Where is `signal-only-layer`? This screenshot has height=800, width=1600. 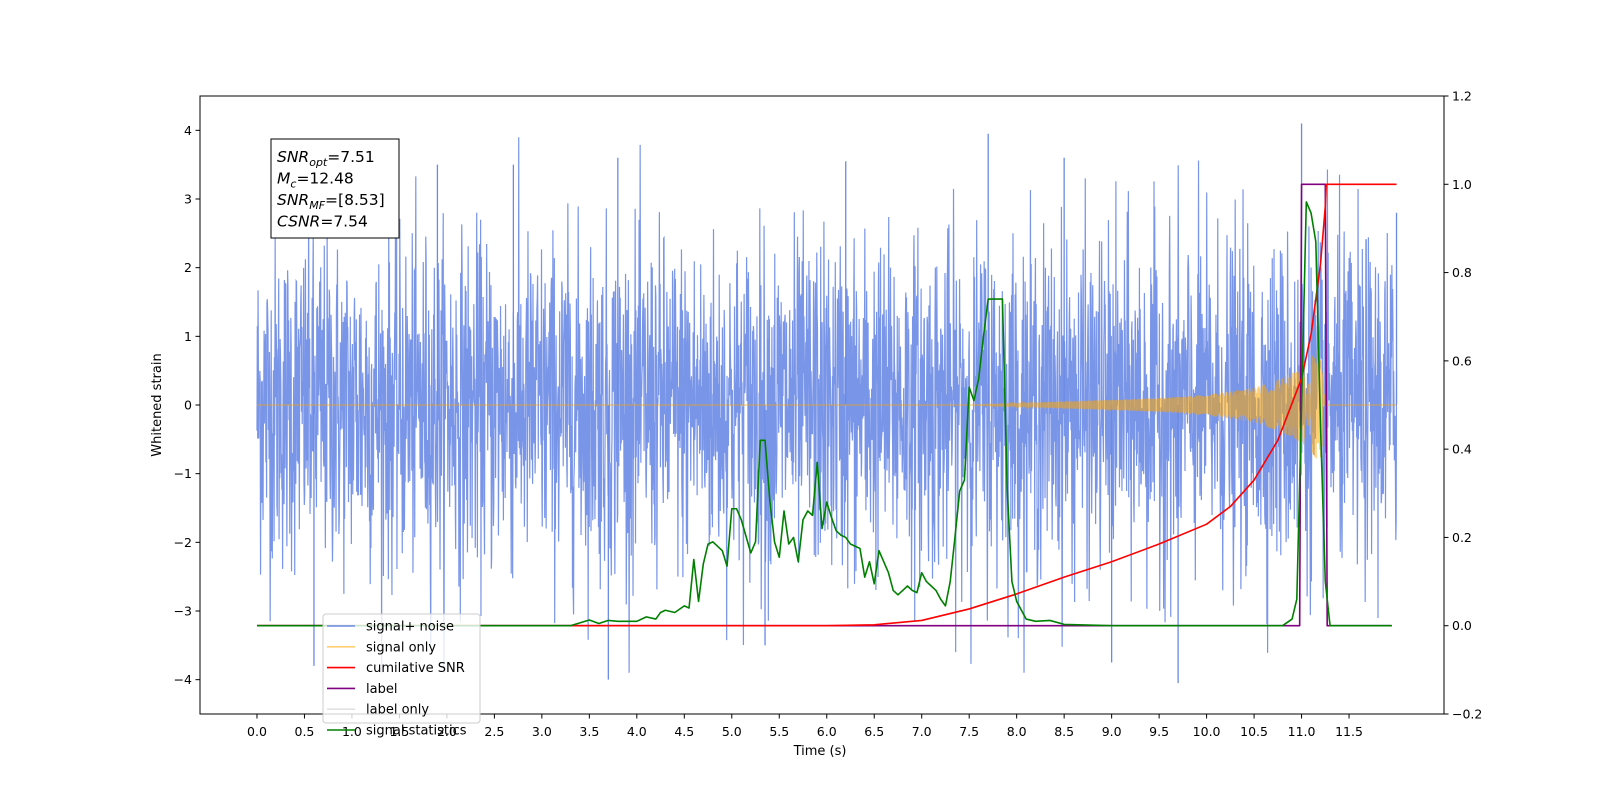
signal-only-layer is located at coordinates (826, 403).